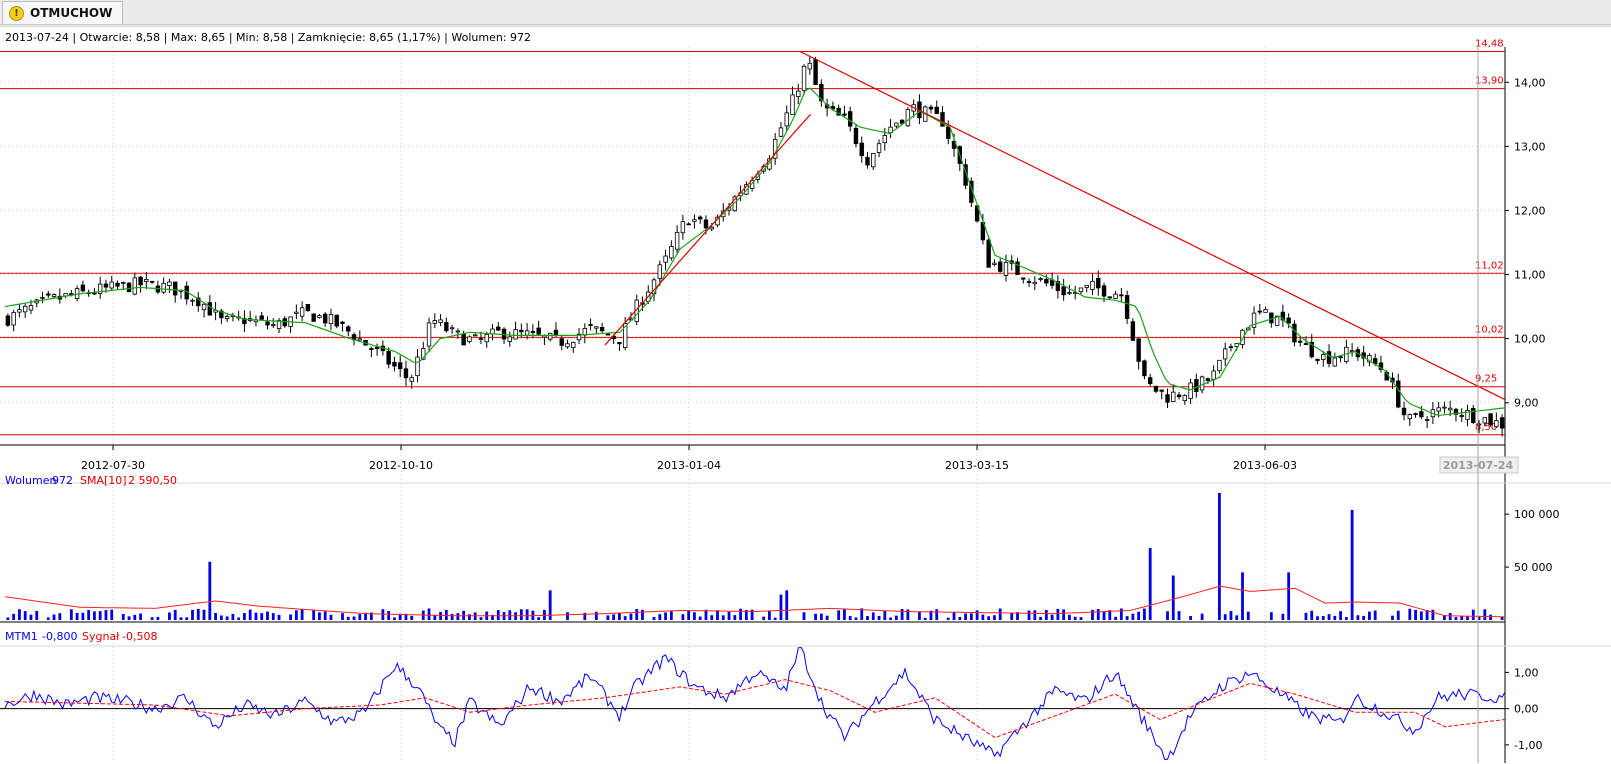 This screenshot has width=1611, height=764. What do you see at coordinates (16, 13) in the screenshot?
I see `warning-icon: !` at bounding box center [16, 13].